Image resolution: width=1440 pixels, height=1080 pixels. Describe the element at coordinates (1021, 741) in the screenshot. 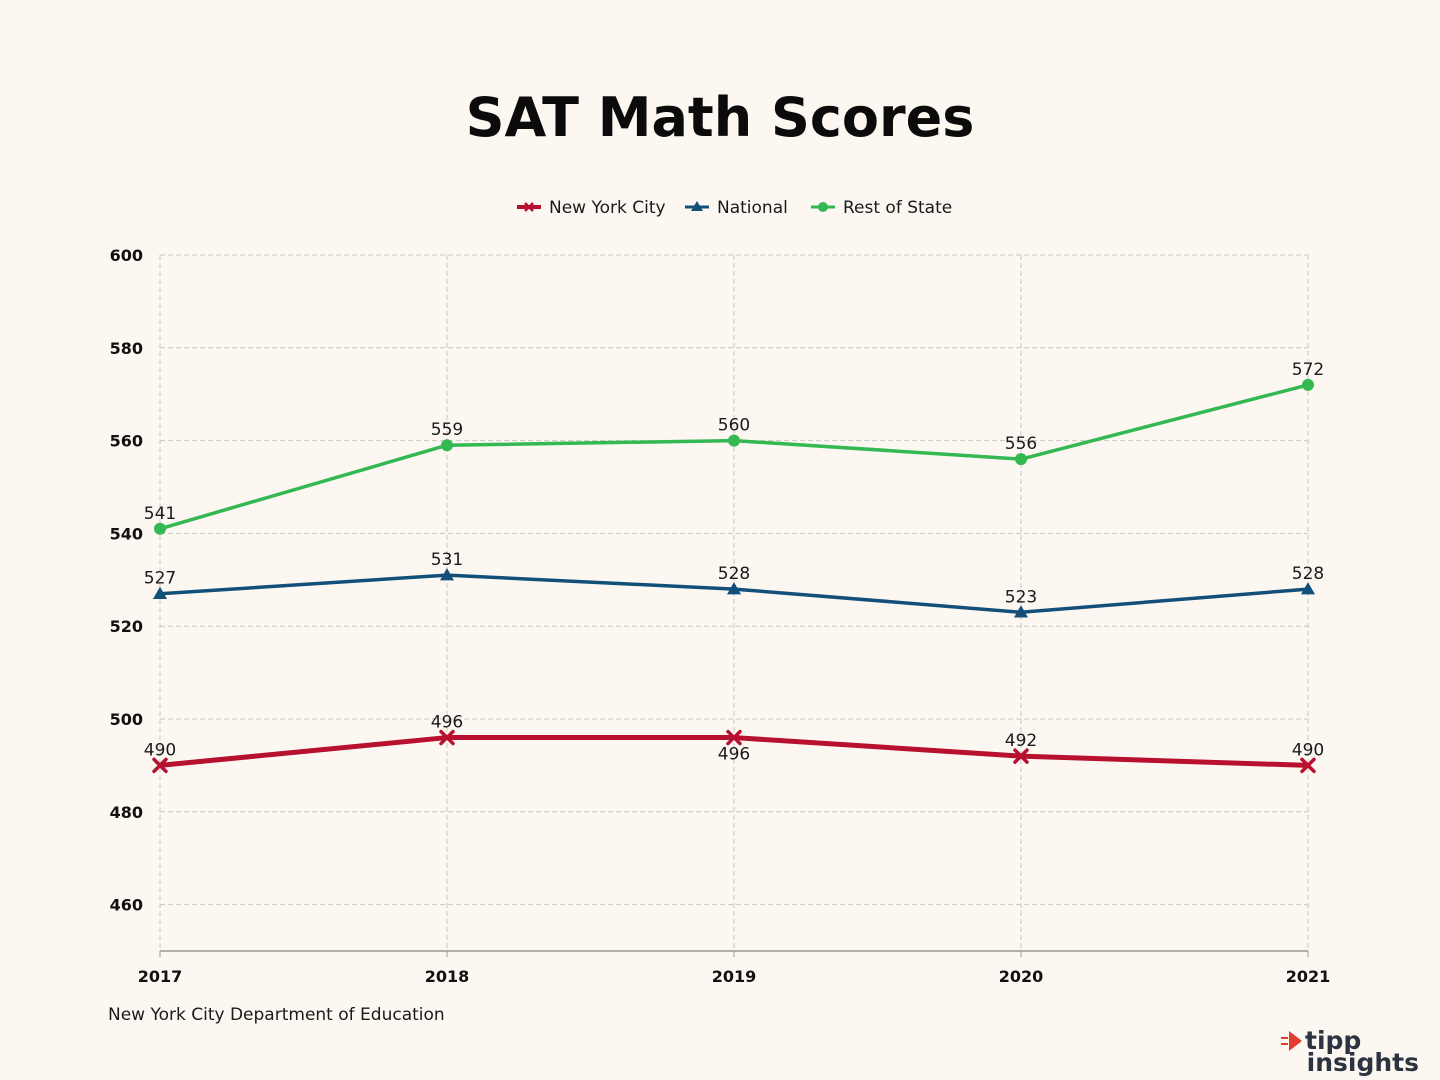

I see `data-label-new-york-city: 492` at that location.